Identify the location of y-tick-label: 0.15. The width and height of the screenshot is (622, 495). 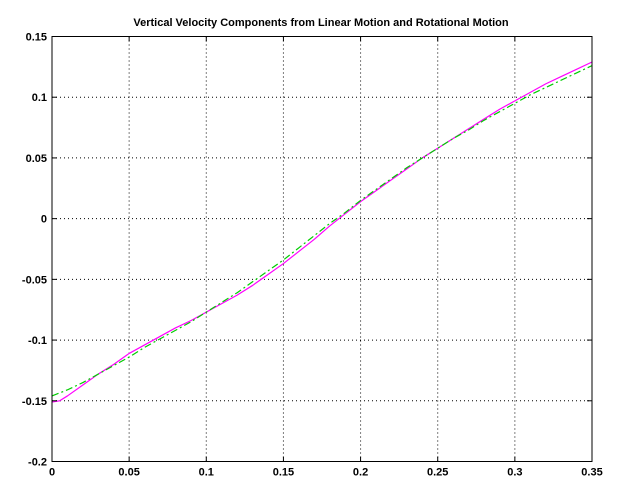
(36, 38).